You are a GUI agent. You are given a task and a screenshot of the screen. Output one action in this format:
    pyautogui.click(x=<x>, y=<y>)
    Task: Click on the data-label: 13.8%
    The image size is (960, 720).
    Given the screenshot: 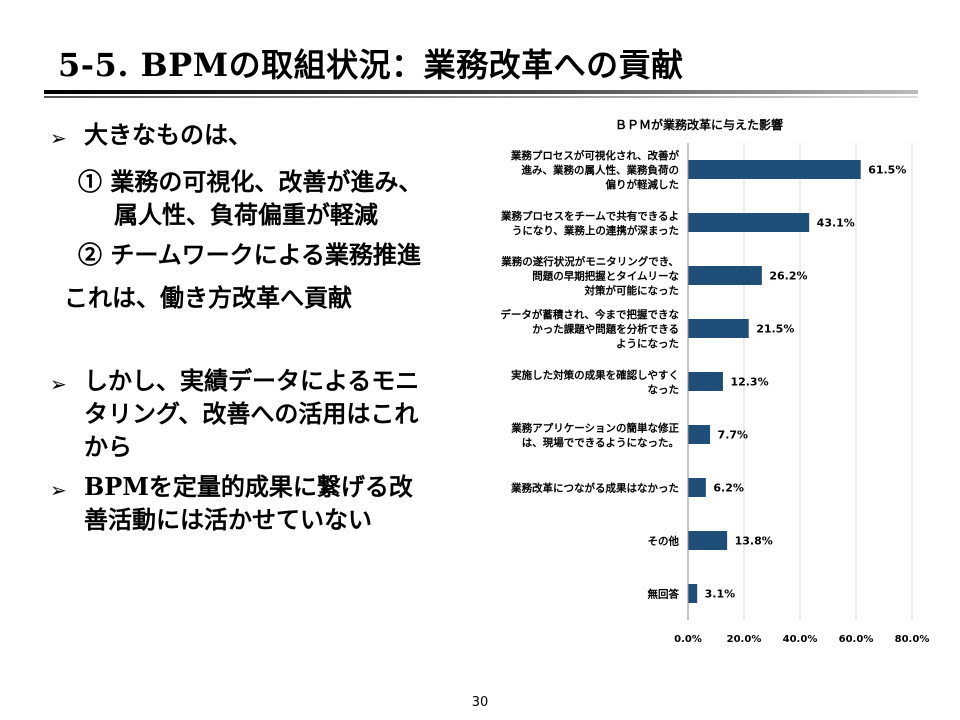 What is the action you would take?
    pyautogui.click(x=754, y=541)
    